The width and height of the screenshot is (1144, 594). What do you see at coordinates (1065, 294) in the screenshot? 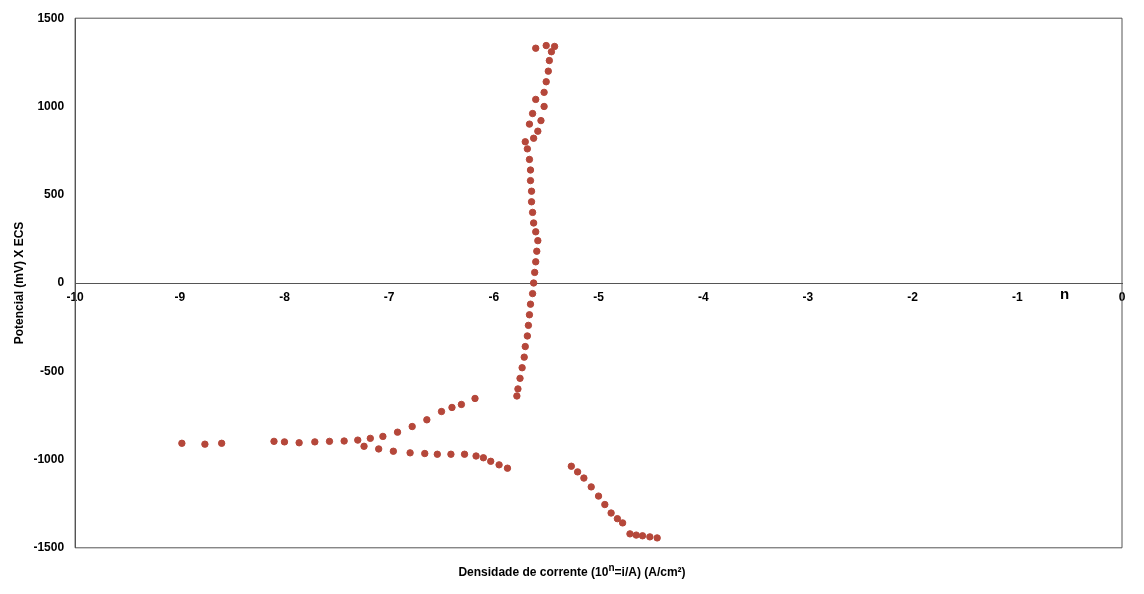
I see `annotation: n` at bounding box center [1065, 294].